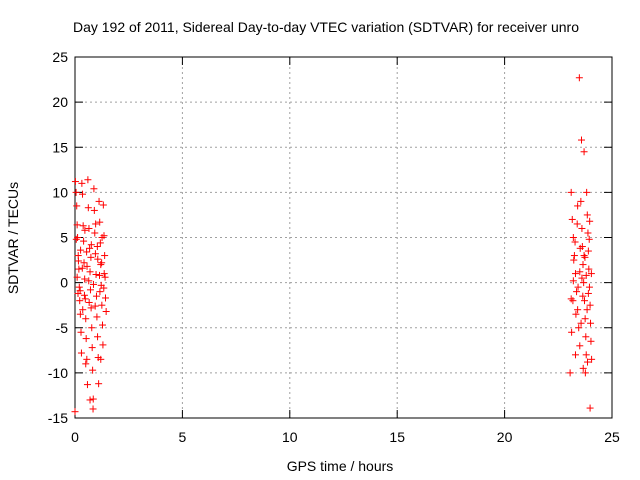  What do you see at coordinates (612, 437) in the screenshot?
I see `x-tick-label: 25` at bounding box center [612, 437].